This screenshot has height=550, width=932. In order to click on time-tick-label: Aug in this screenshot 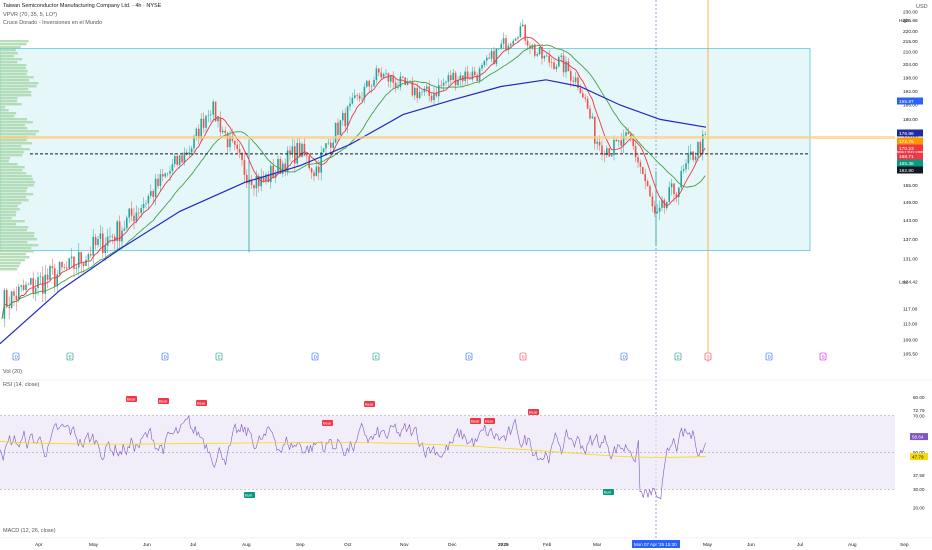, I will do `click(246, 545)`.